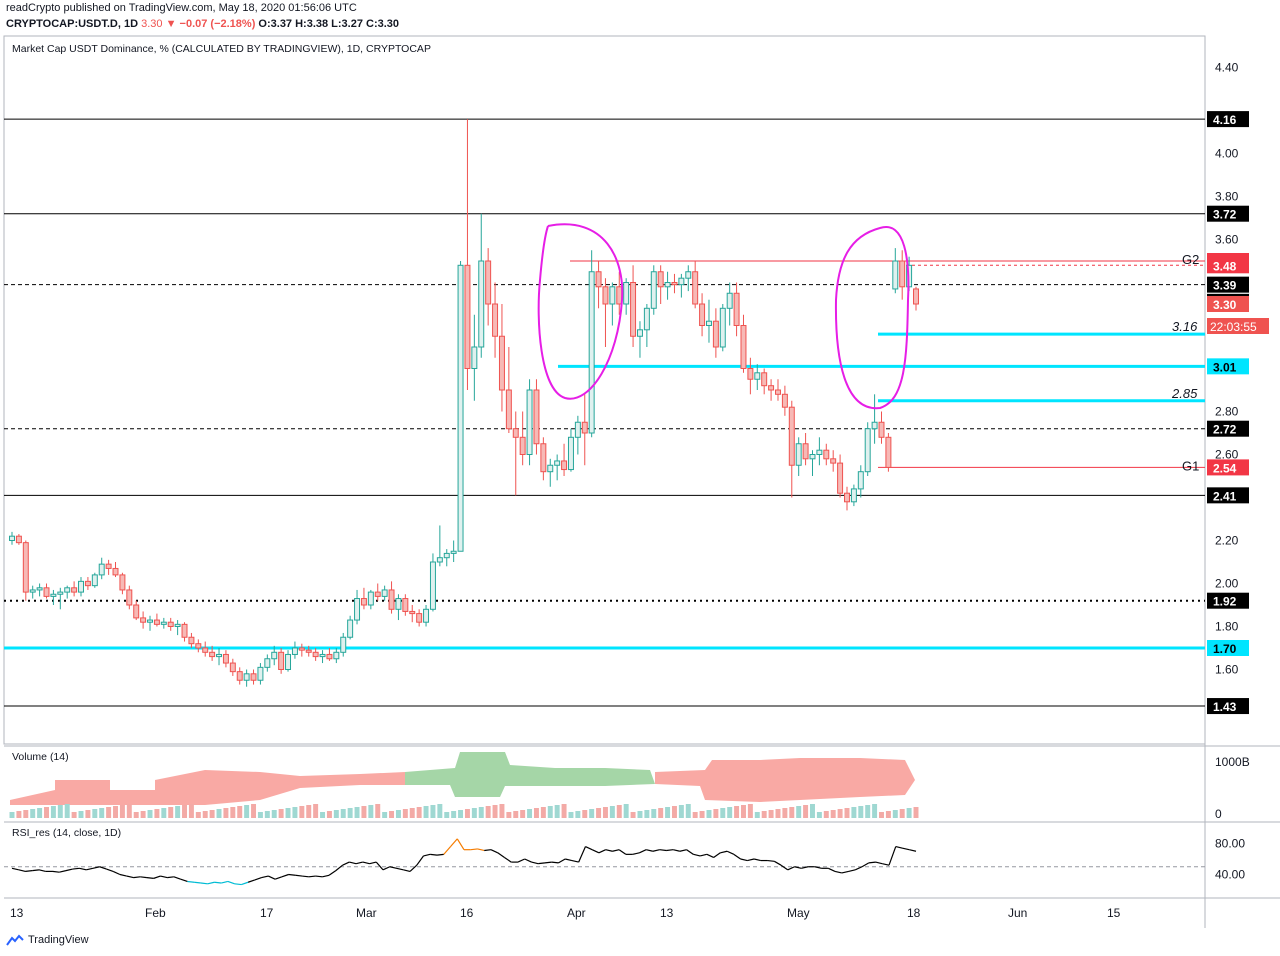  I want to click on axis-price-label: 2.54, so click(1225, 468).